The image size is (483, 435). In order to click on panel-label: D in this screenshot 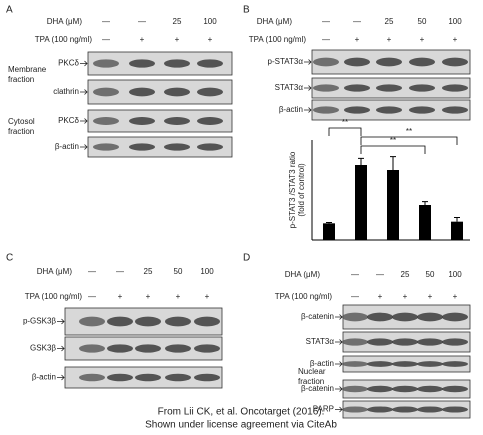, I will do `click(246, 258)`.